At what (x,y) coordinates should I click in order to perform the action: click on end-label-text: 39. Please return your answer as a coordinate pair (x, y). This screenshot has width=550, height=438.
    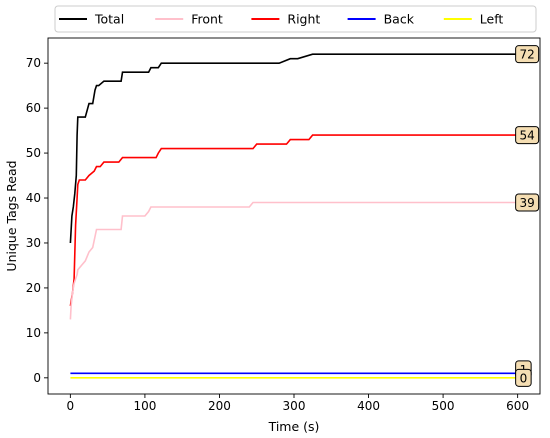
    Looking at the image, I should click on (526, 203).